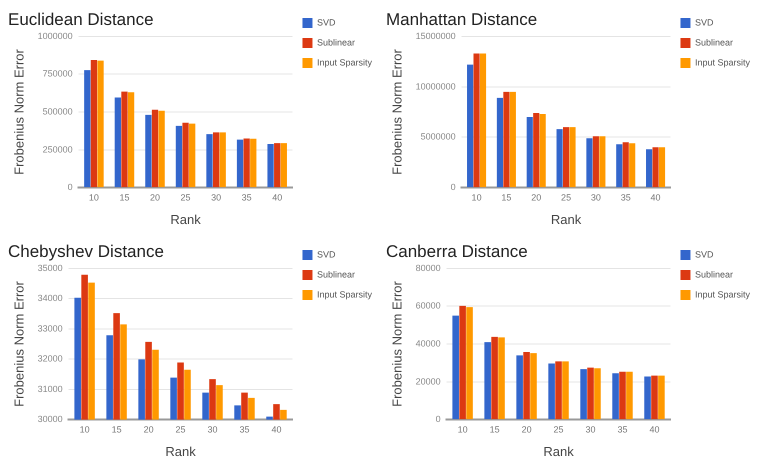 This screenshot has width=772, height=465. I want to click on y-tick-label: 5000000, so click(438, 137).